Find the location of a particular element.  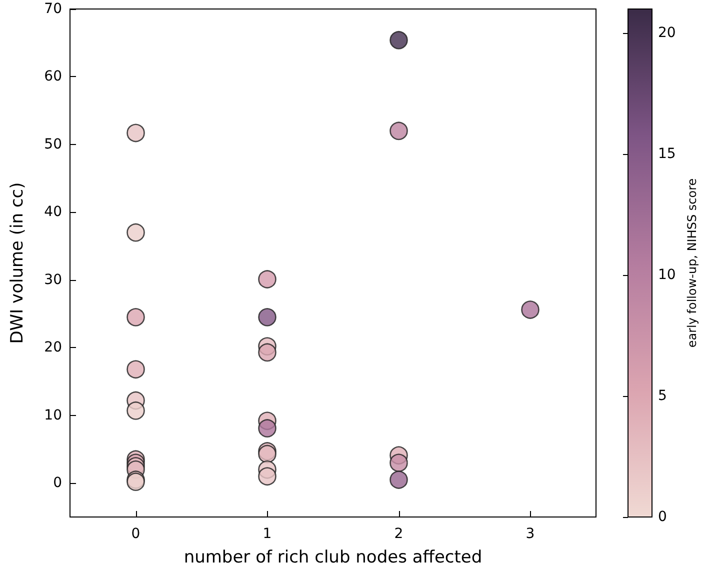

color-bar-label: 0 is located at coordinates (662, 517).